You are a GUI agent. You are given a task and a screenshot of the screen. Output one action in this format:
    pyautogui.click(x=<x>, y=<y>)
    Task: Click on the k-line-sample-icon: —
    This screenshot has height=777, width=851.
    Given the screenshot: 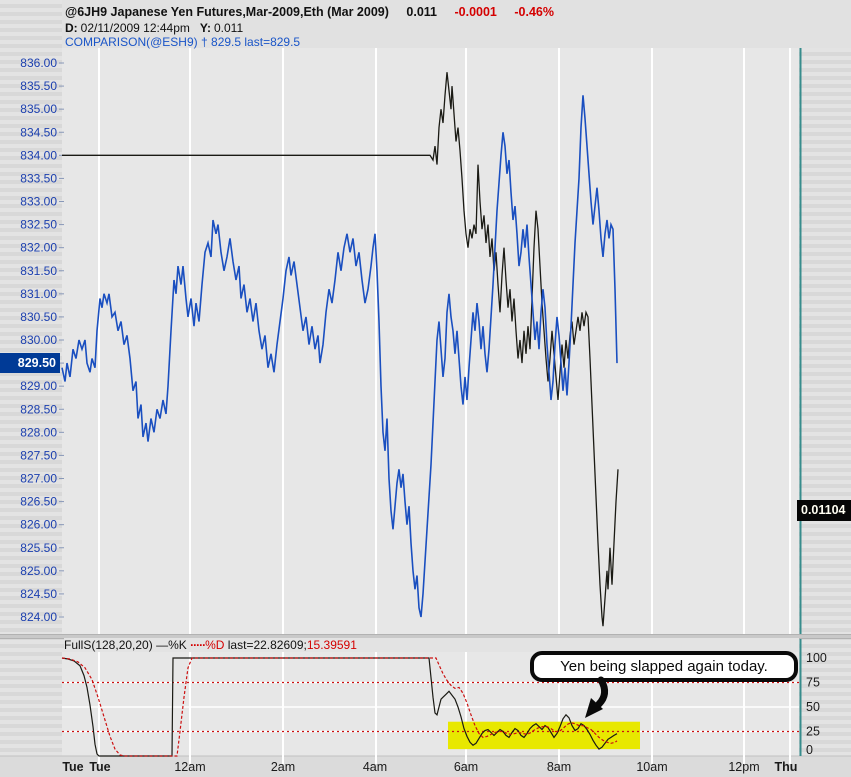 What is the action you would take?
    pyautogui.click(x=162, y=645)
    